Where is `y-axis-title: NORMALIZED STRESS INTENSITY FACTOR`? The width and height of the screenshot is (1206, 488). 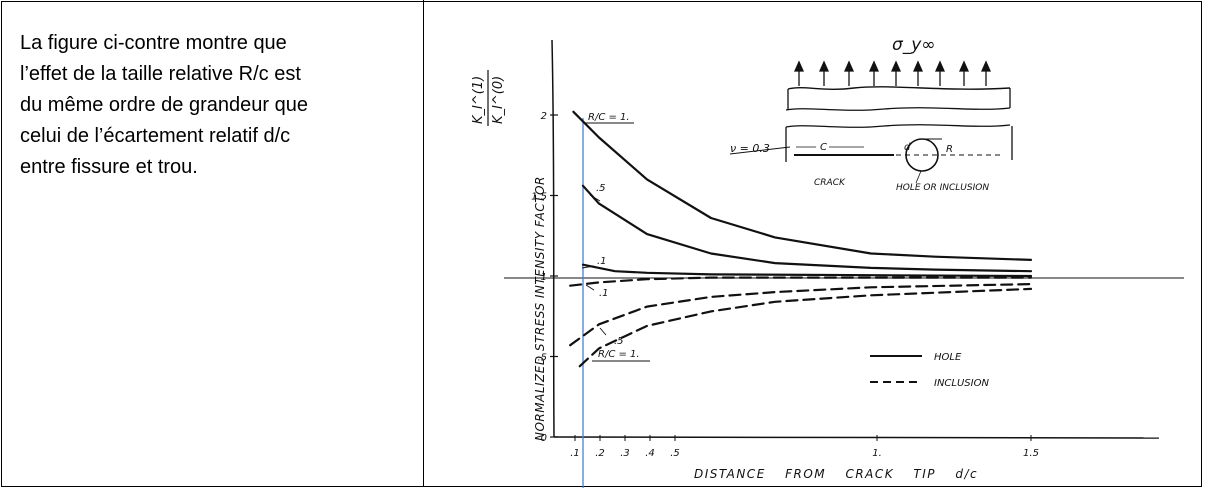 y-axis-title: NORMALIZED STRESS INTENSITY FACTOR is located at coordinates (540, 308).